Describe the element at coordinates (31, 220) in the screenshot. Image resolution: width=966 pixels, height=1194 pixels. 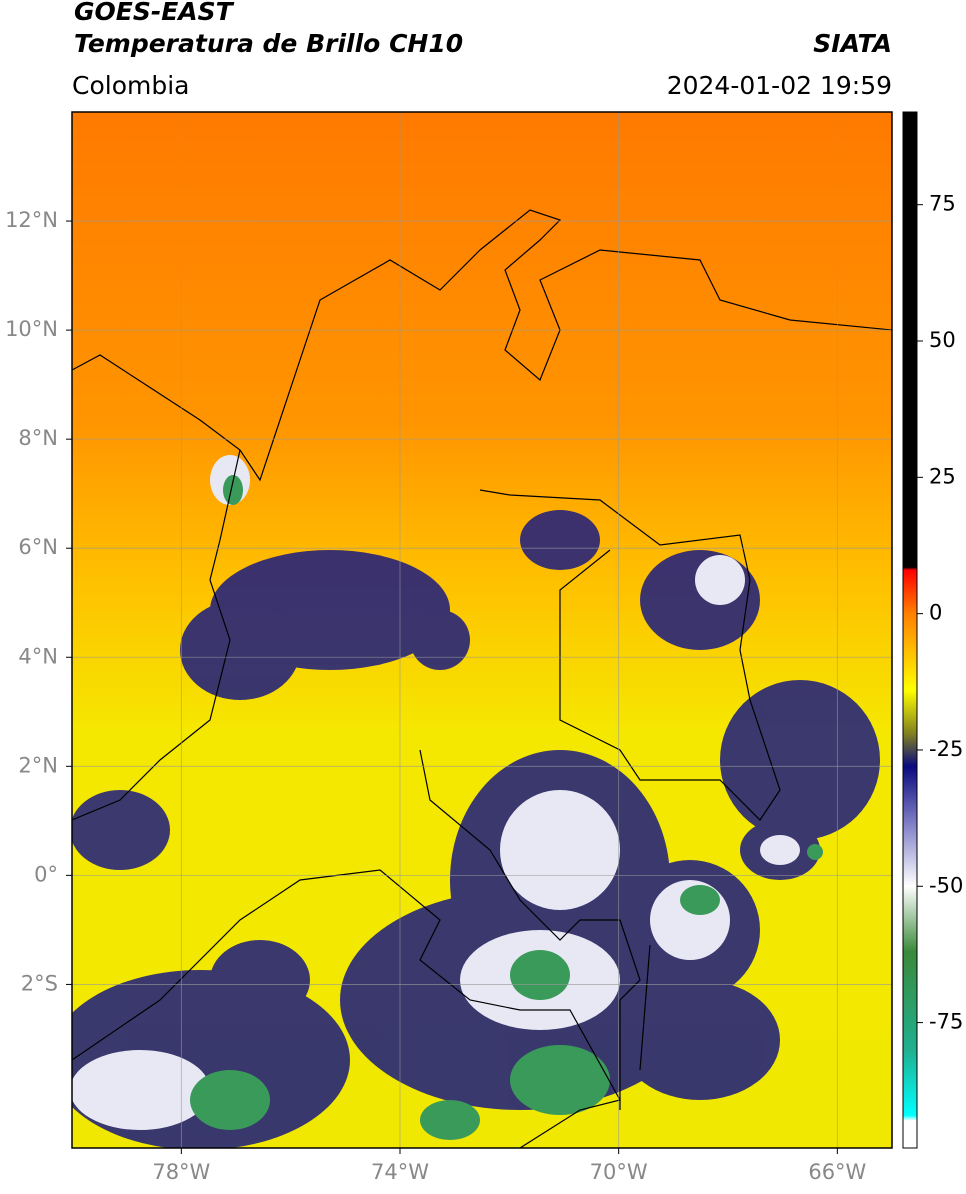
I see `y-tick-label: 12°N` at that location.